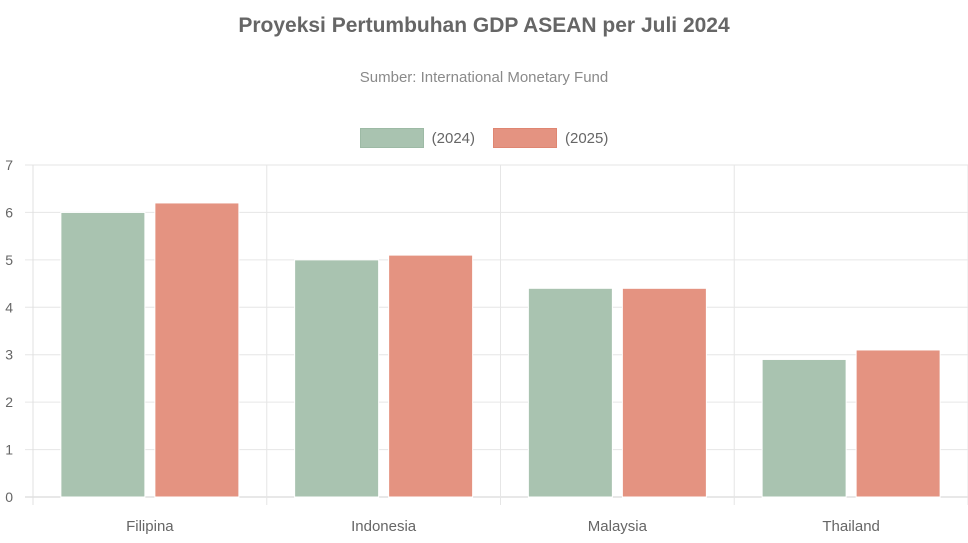 This screenshot has width=968, height=543. I want to click on y-tick-label-4: 4, so click(9, 307).